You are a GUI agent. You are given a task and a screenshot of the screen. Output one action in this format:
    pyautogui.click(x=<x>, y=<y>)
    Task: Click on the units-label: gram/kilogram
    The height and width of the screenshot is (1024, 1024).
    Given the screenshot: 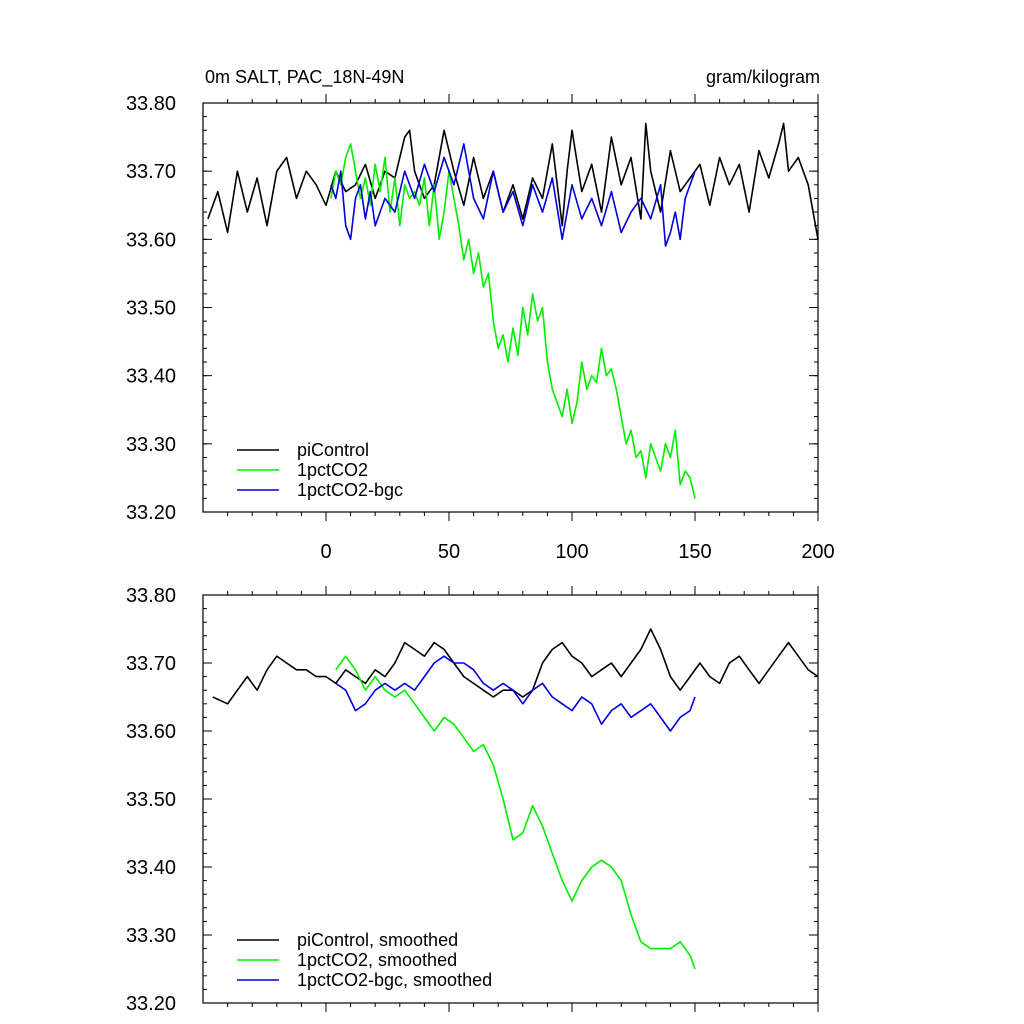 What is the action you would take?
    pyautogui.click(x=763, y=77)
    